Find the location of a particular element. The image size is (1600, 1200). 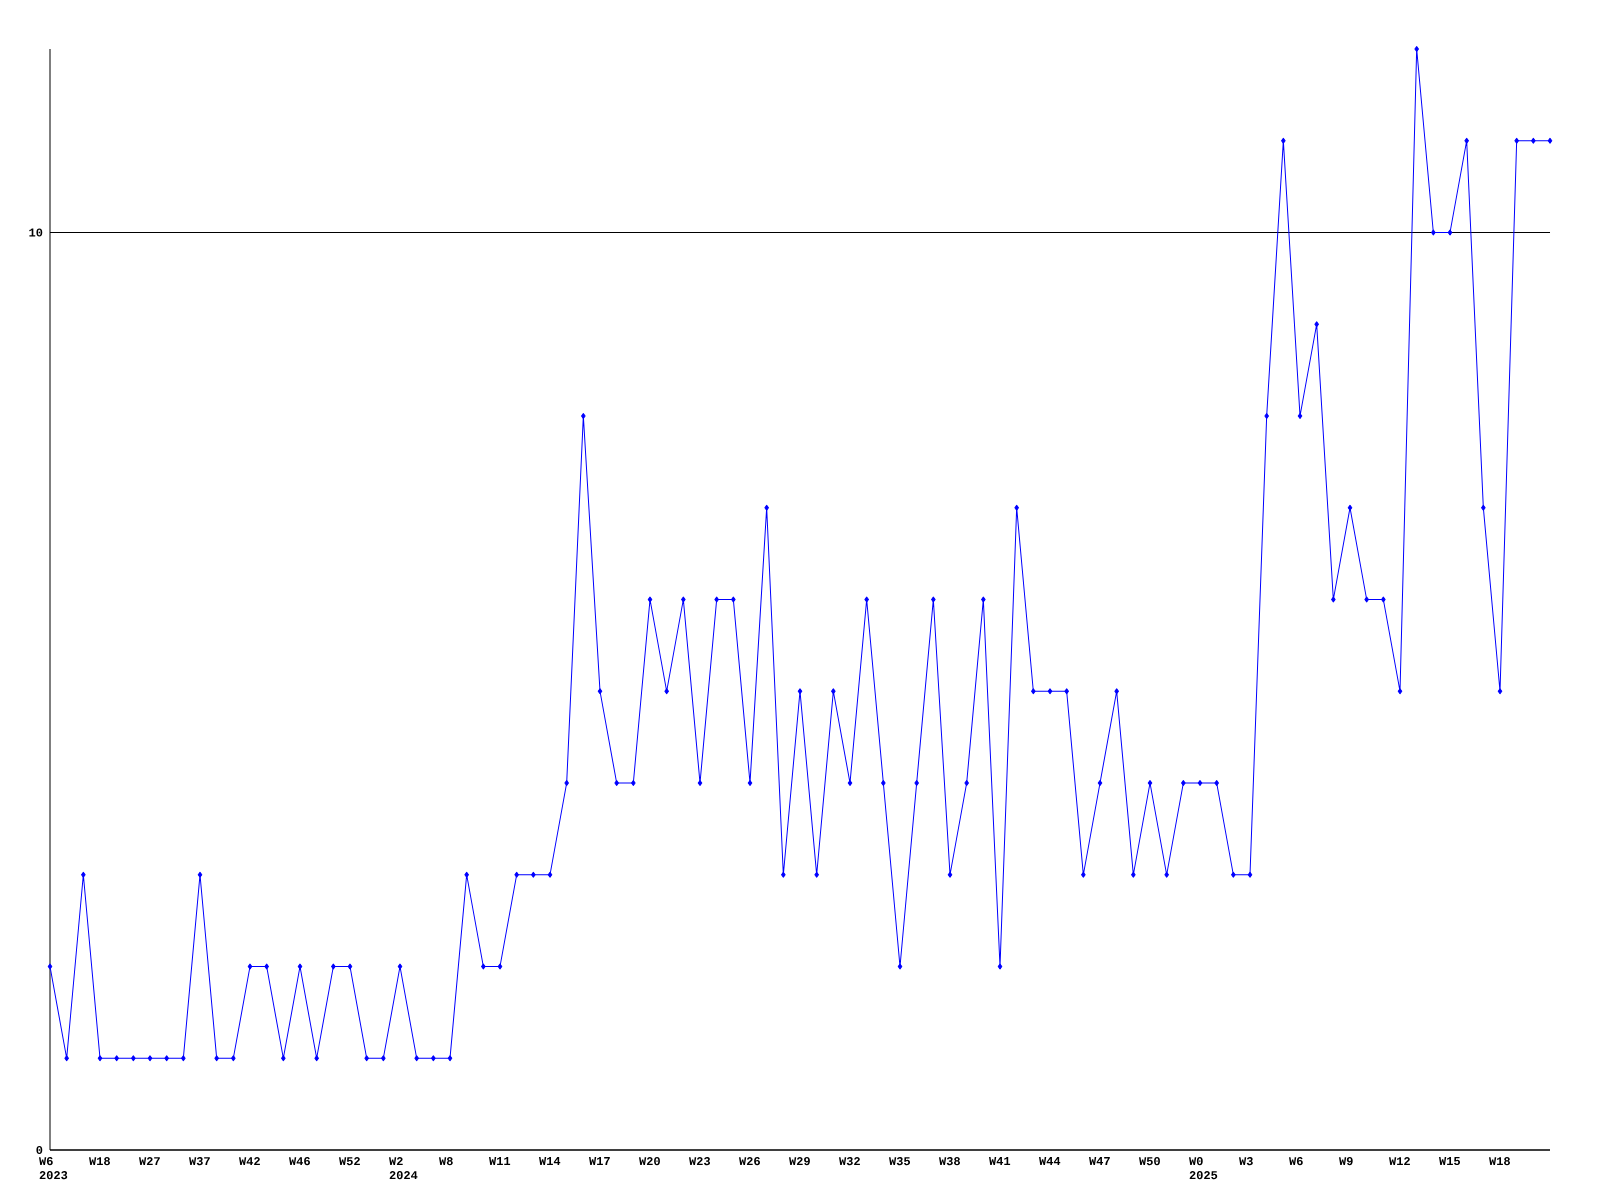

x-tick-label: W50 is located at coordinates (1149, 1161).